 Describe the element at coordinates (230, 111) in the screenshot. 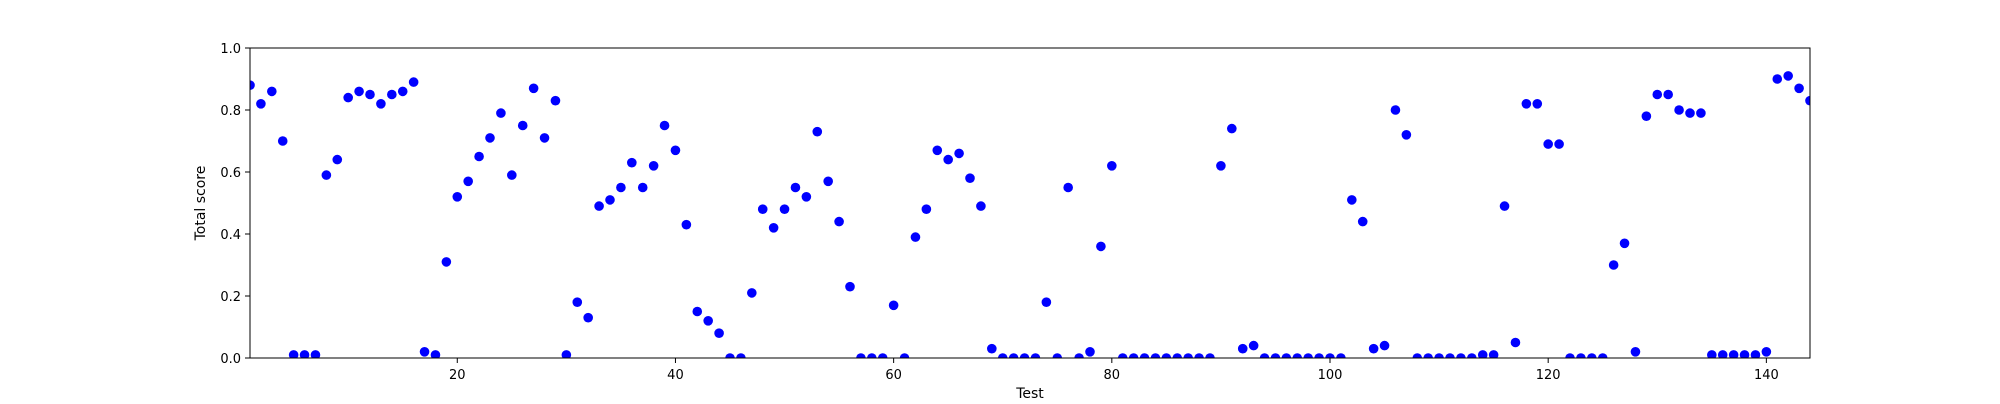

I see `y-tick-label: 0.8` at that location.